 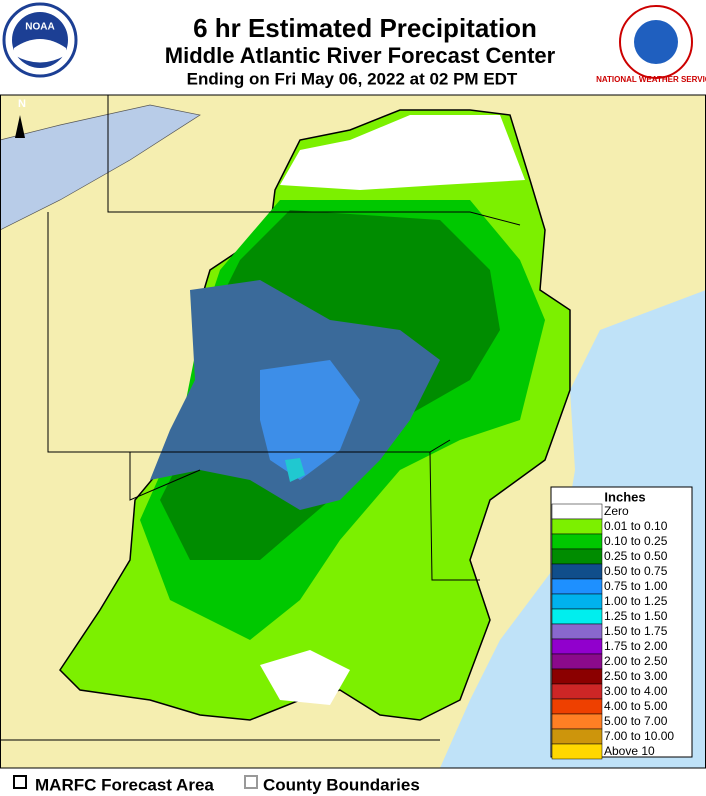 I want to click on legend-label: 0.50 to 0.75, so click(x=636, y=571).